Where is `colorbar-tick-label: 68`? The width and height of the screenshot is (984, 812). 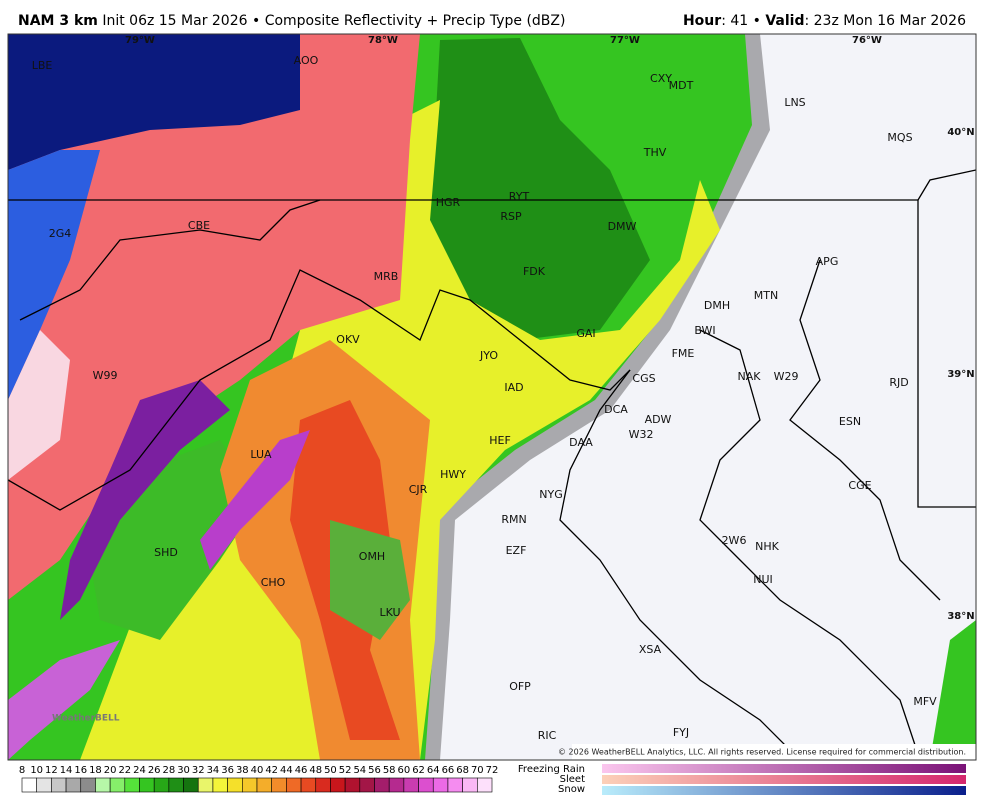 colorbar-tick-label: 68 is located at coordinates (462, 770).